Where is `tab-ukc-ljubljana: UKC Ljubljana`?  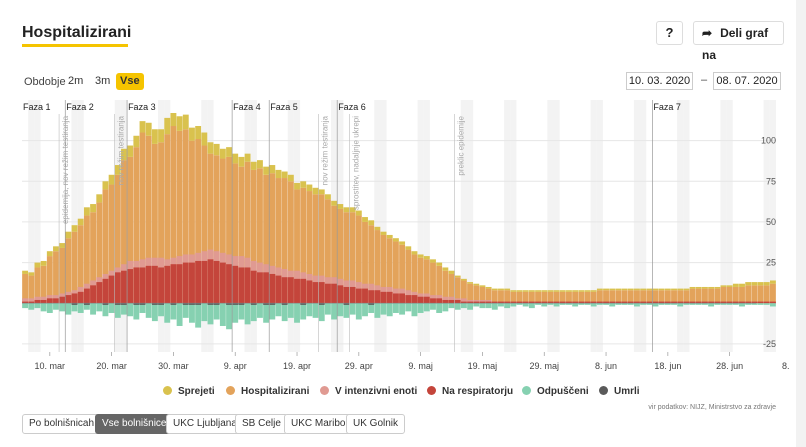 tab-ukc-ljubljana: UKC Ljubljana is located at coordinates (205, 424).